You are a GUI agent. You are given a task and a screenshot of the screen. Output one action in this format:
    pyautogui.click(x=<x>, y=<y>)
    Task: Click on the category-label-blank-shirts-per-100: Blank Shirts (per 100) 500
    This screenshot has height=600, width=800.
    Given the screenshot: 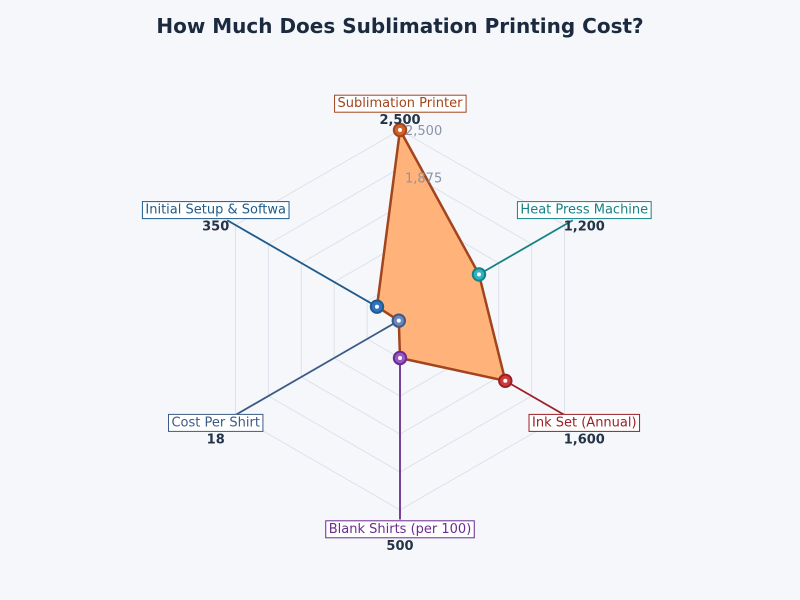 What is the action you would take?
    pyautogui.click(x=400, y=537)
    